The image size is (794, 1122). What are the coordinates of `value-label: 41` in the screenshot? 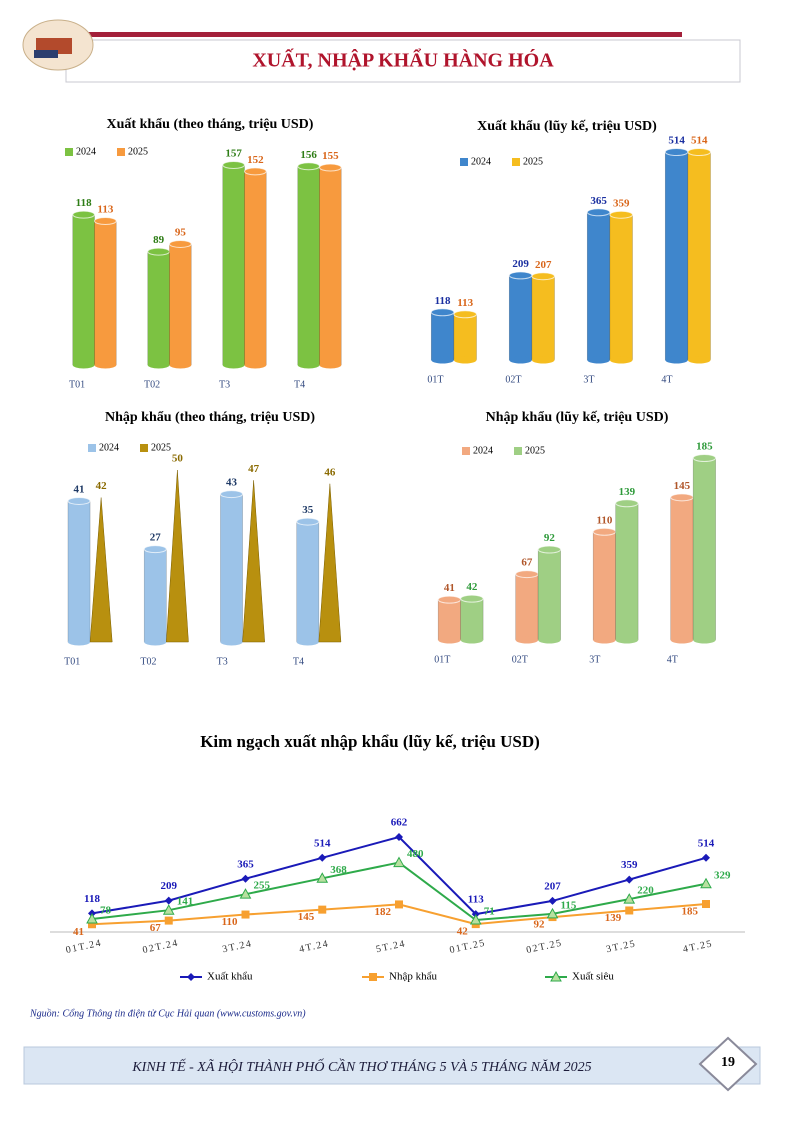 It's located at (79, 489).